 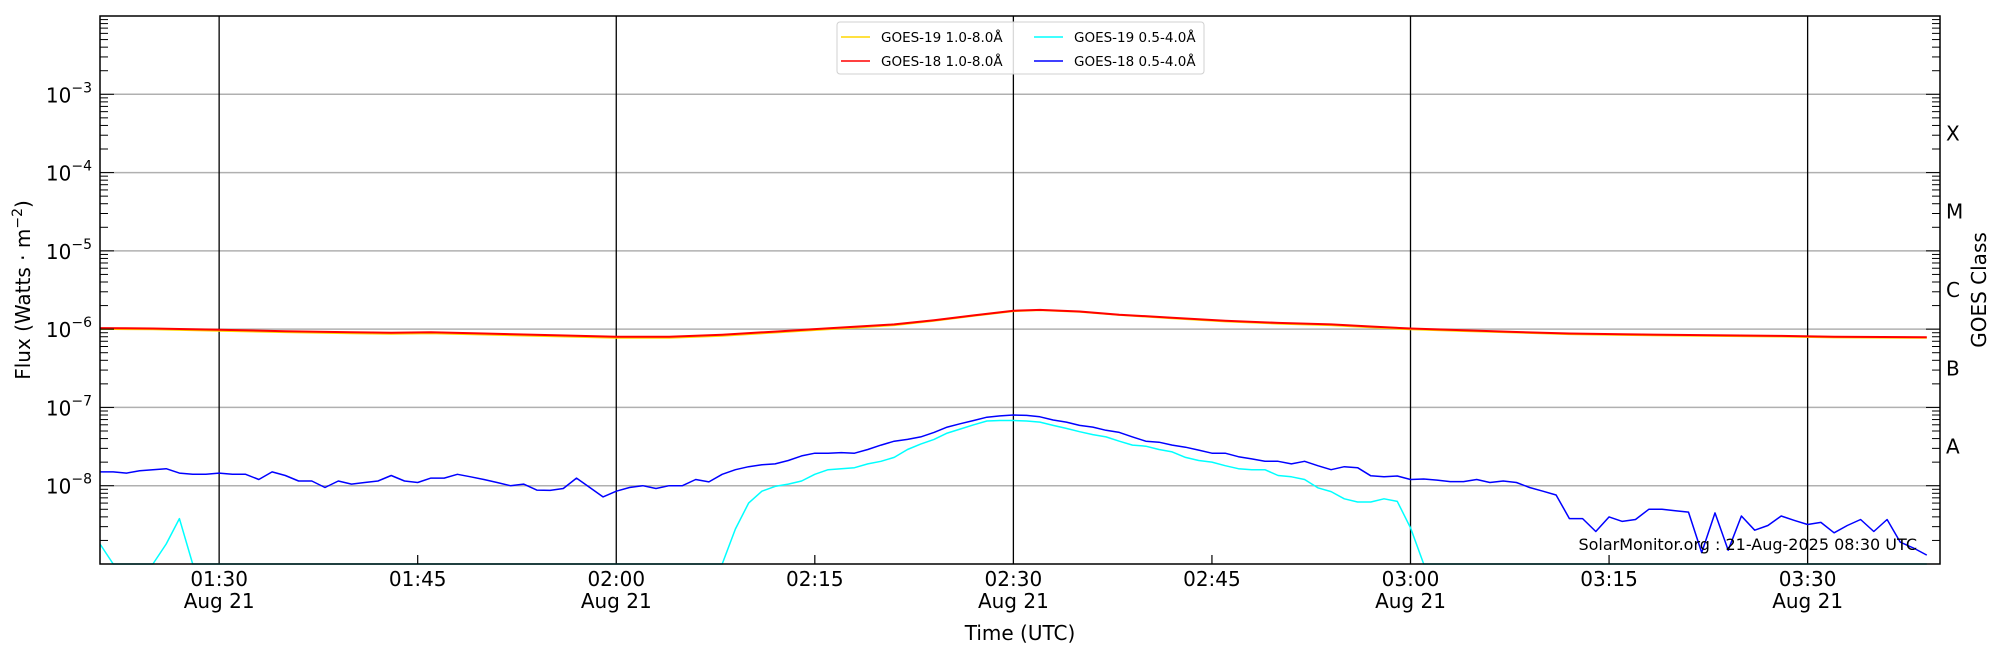 I want to click on y-tick-label: 10⁻⁵, so click(x=69, y=250).